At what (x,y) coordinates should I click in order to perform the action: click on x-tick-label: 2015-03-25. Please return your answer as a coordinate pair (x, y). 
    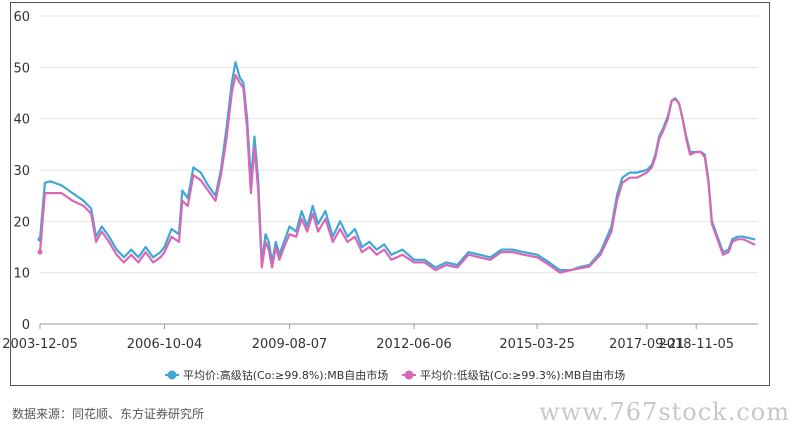
    Looking at the image, I should click on (537, 344).